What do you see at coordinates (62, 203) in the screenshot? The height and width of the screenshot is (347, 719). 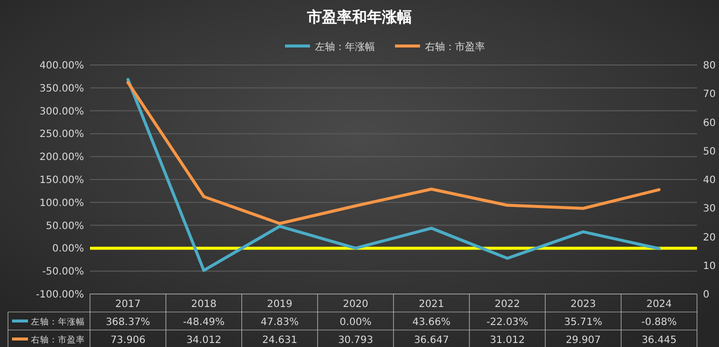 I see `y-tick-label: 100.00%` at bounding box center [62, 203].